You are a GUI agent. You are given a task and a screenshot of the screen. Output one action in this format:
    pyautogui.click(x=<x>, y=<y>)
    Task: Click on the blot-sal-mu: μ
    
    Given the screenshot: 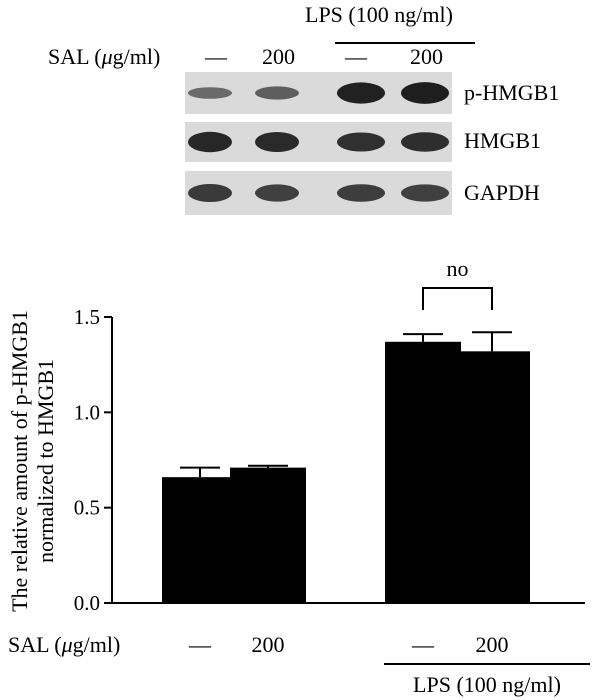 What is the action you would take?
    pyautogui.click(x=107, y=56)
    